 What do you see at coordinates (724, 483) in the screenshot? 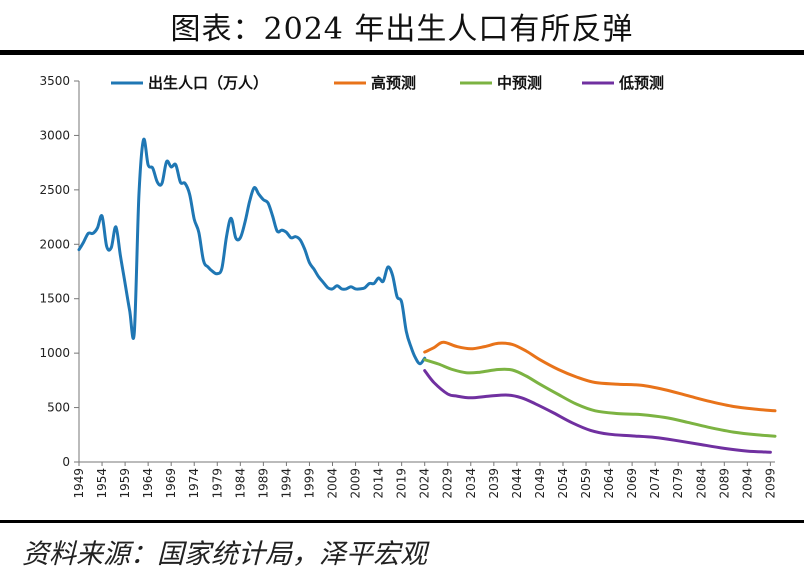
I see `x-tick-label: 2089` at bounding box center [724, 483].